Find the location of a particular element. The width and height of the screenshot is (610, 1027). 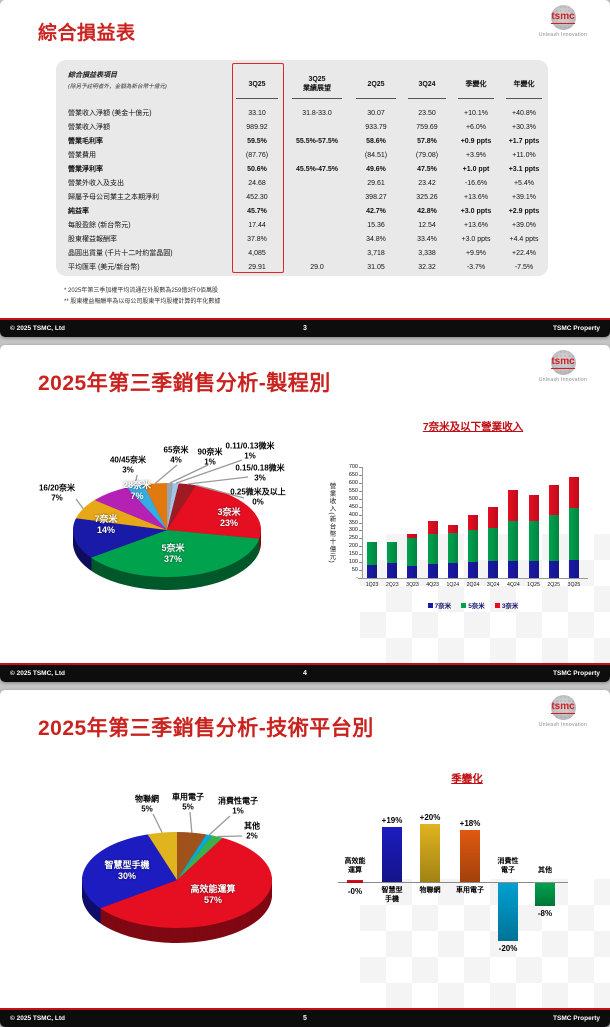

cell-value: +4.4 ppts is located at coordinates (524, 239).